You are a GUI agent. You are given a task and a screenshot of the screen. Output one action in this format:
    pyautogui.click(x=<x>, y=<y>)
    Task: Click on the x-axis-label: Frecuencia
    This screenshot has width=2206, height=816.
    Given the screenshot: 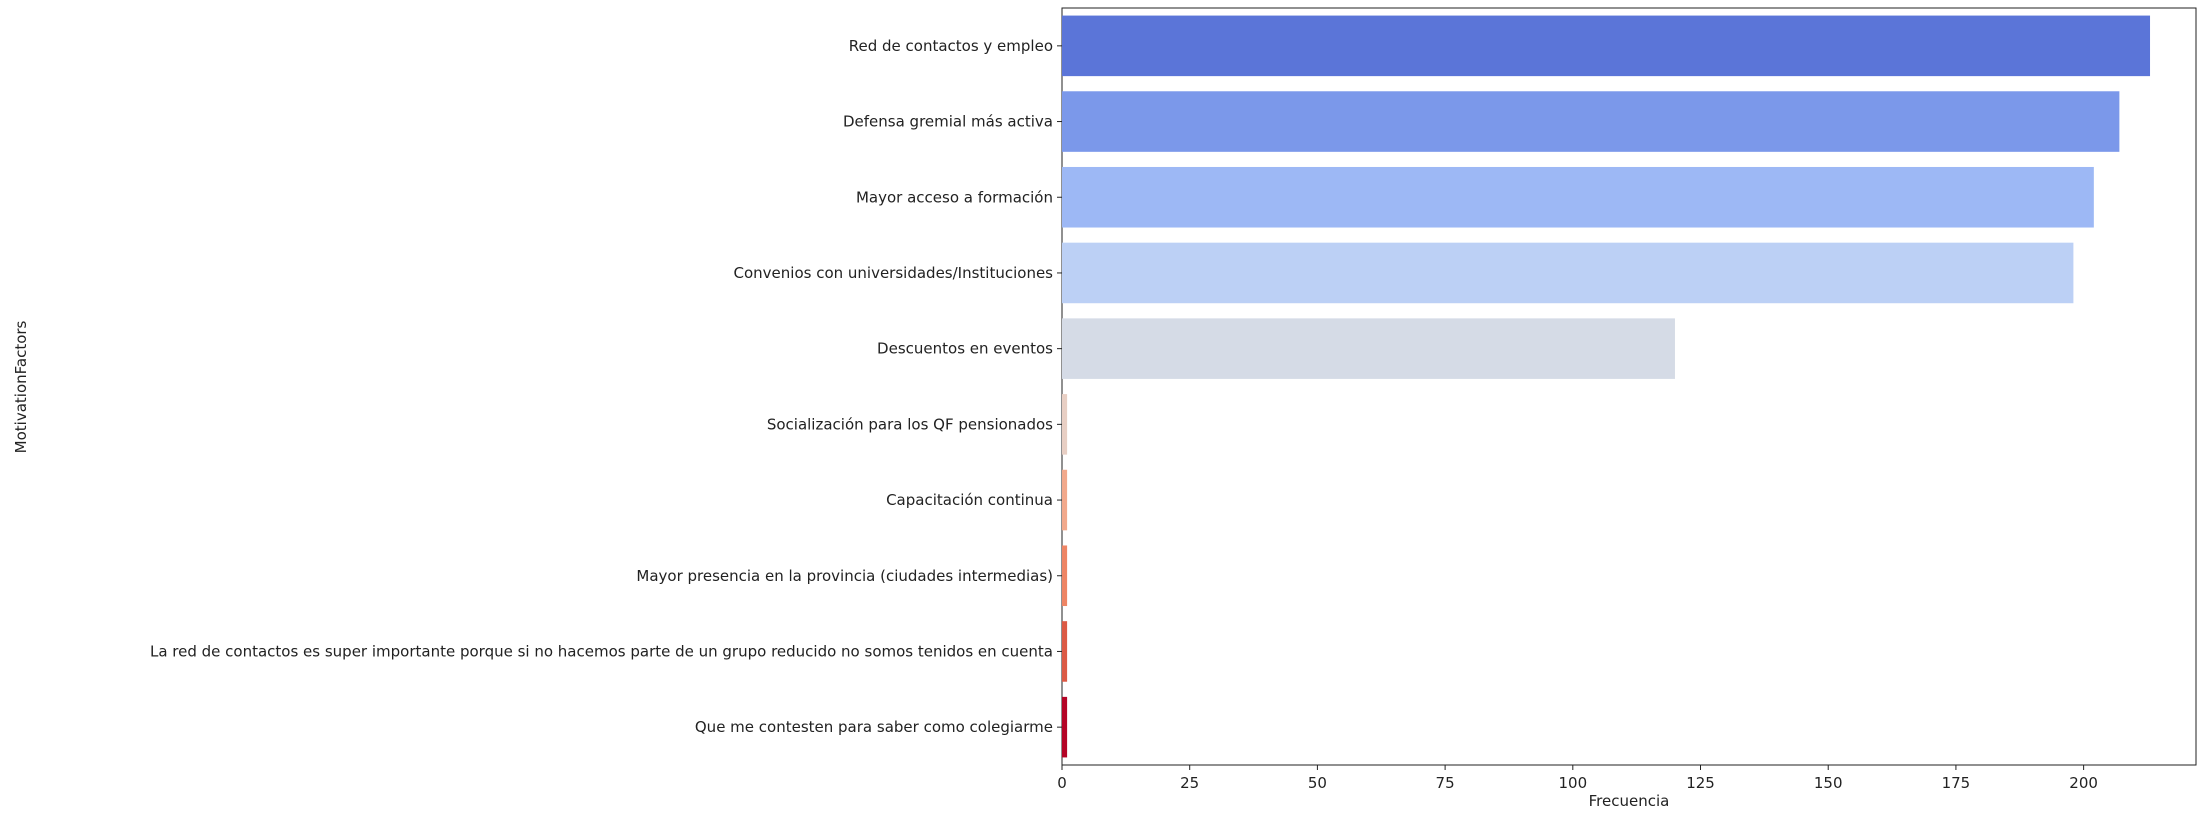 What is the action you would take?
    pyautogui.click(x=1629, y=801)
    